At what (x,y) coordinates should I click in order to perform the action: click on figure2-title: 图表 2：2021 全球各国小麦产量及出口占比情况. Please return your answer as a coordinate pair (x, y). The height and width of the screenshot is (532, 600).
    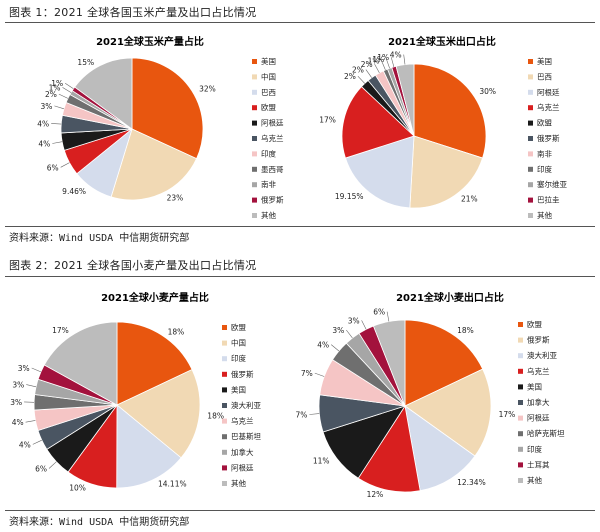
    Looking at the image, I should click on (133, 265).